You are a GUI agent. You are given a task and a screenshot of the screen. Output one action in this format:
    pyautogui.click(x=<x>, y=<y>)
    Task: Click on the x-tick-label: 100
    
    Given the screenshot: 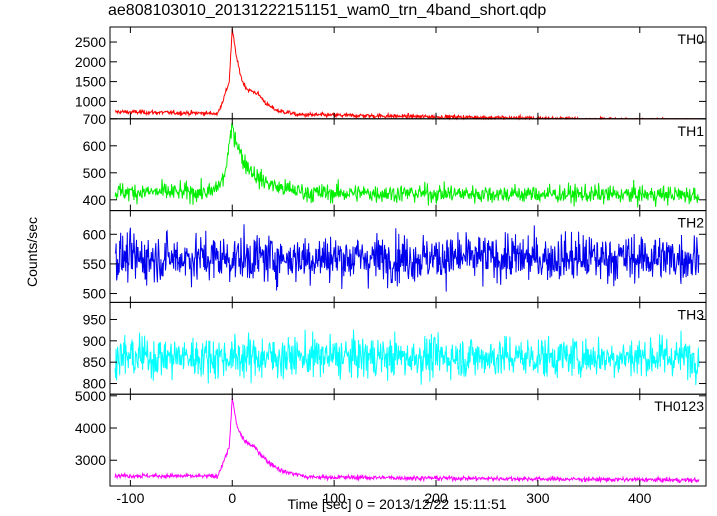 What is the action you would take?
    pyautogui.click(x=334, y=498)
    